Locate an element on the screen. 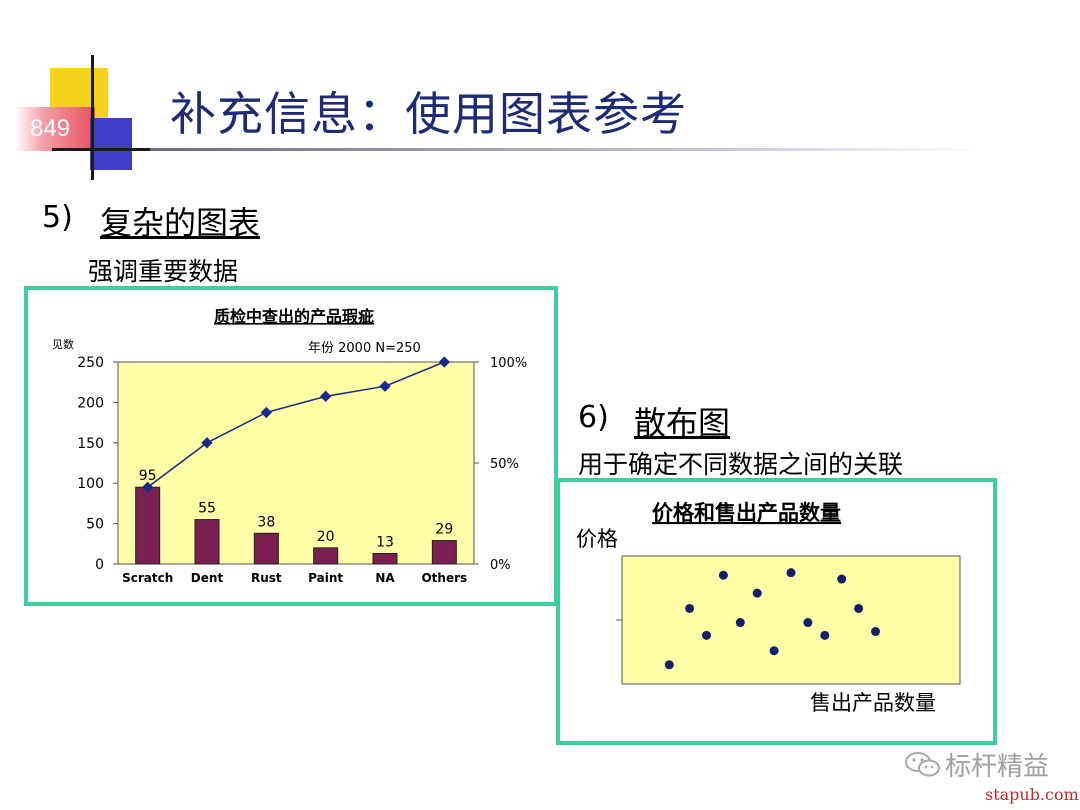  scatter-title: 价格和售出产品数量 is located at coordinates (746, 513).